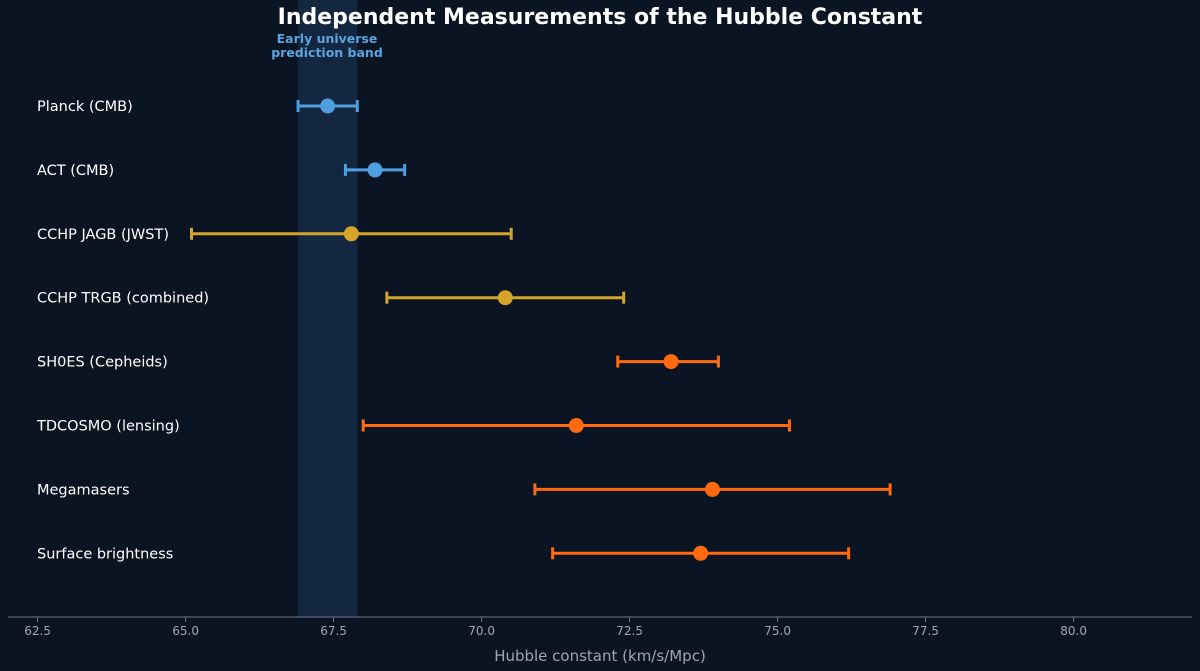 This screenshot has width=1200, height=671. What do you see at coordinates (198, 106) in the screenshot?
I see `measurement-row: Planck (CMB)` at bounding box center [198, 106].